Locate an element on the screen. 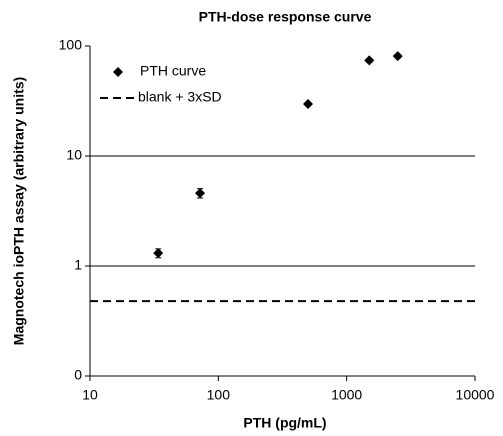  x-tick-label: 10000 is located at coordinates (475, 395).